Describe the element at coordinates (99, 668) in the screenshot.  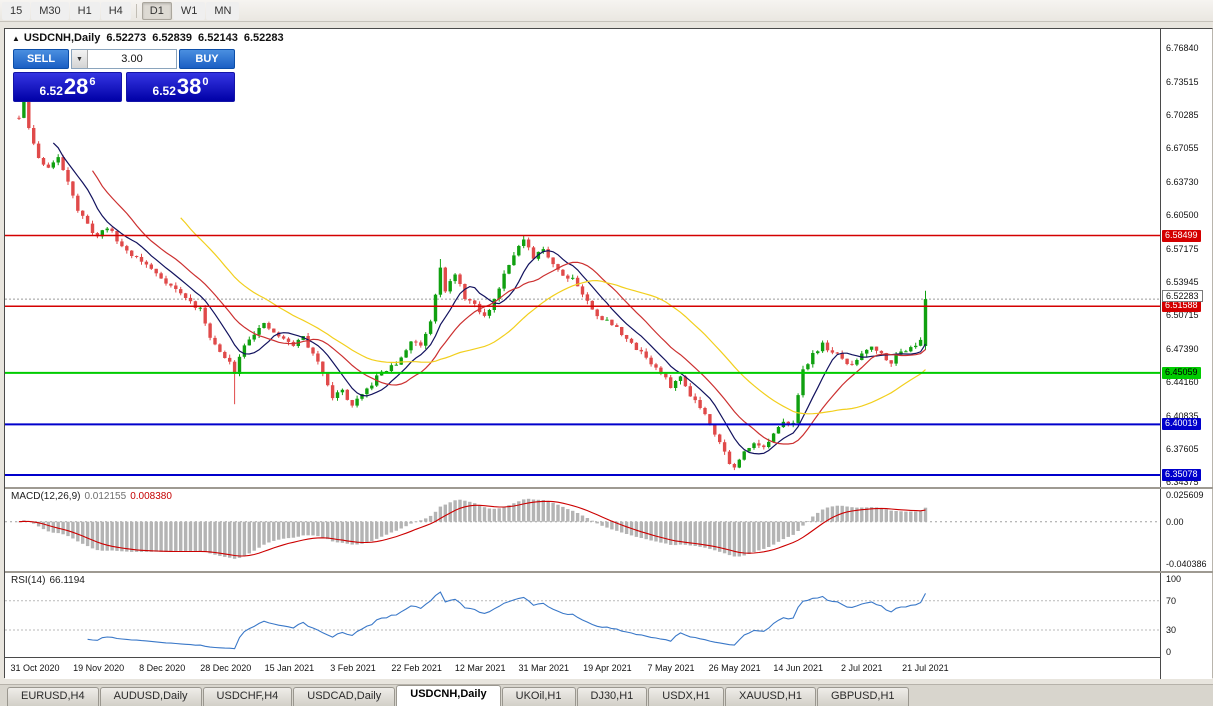
I see `date-label: 19 Nov 2020` at that location.